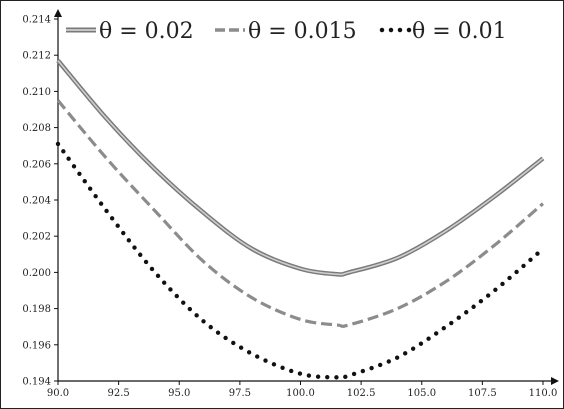  I want to click on y-tick-label: 0.212, so click(36, 56).